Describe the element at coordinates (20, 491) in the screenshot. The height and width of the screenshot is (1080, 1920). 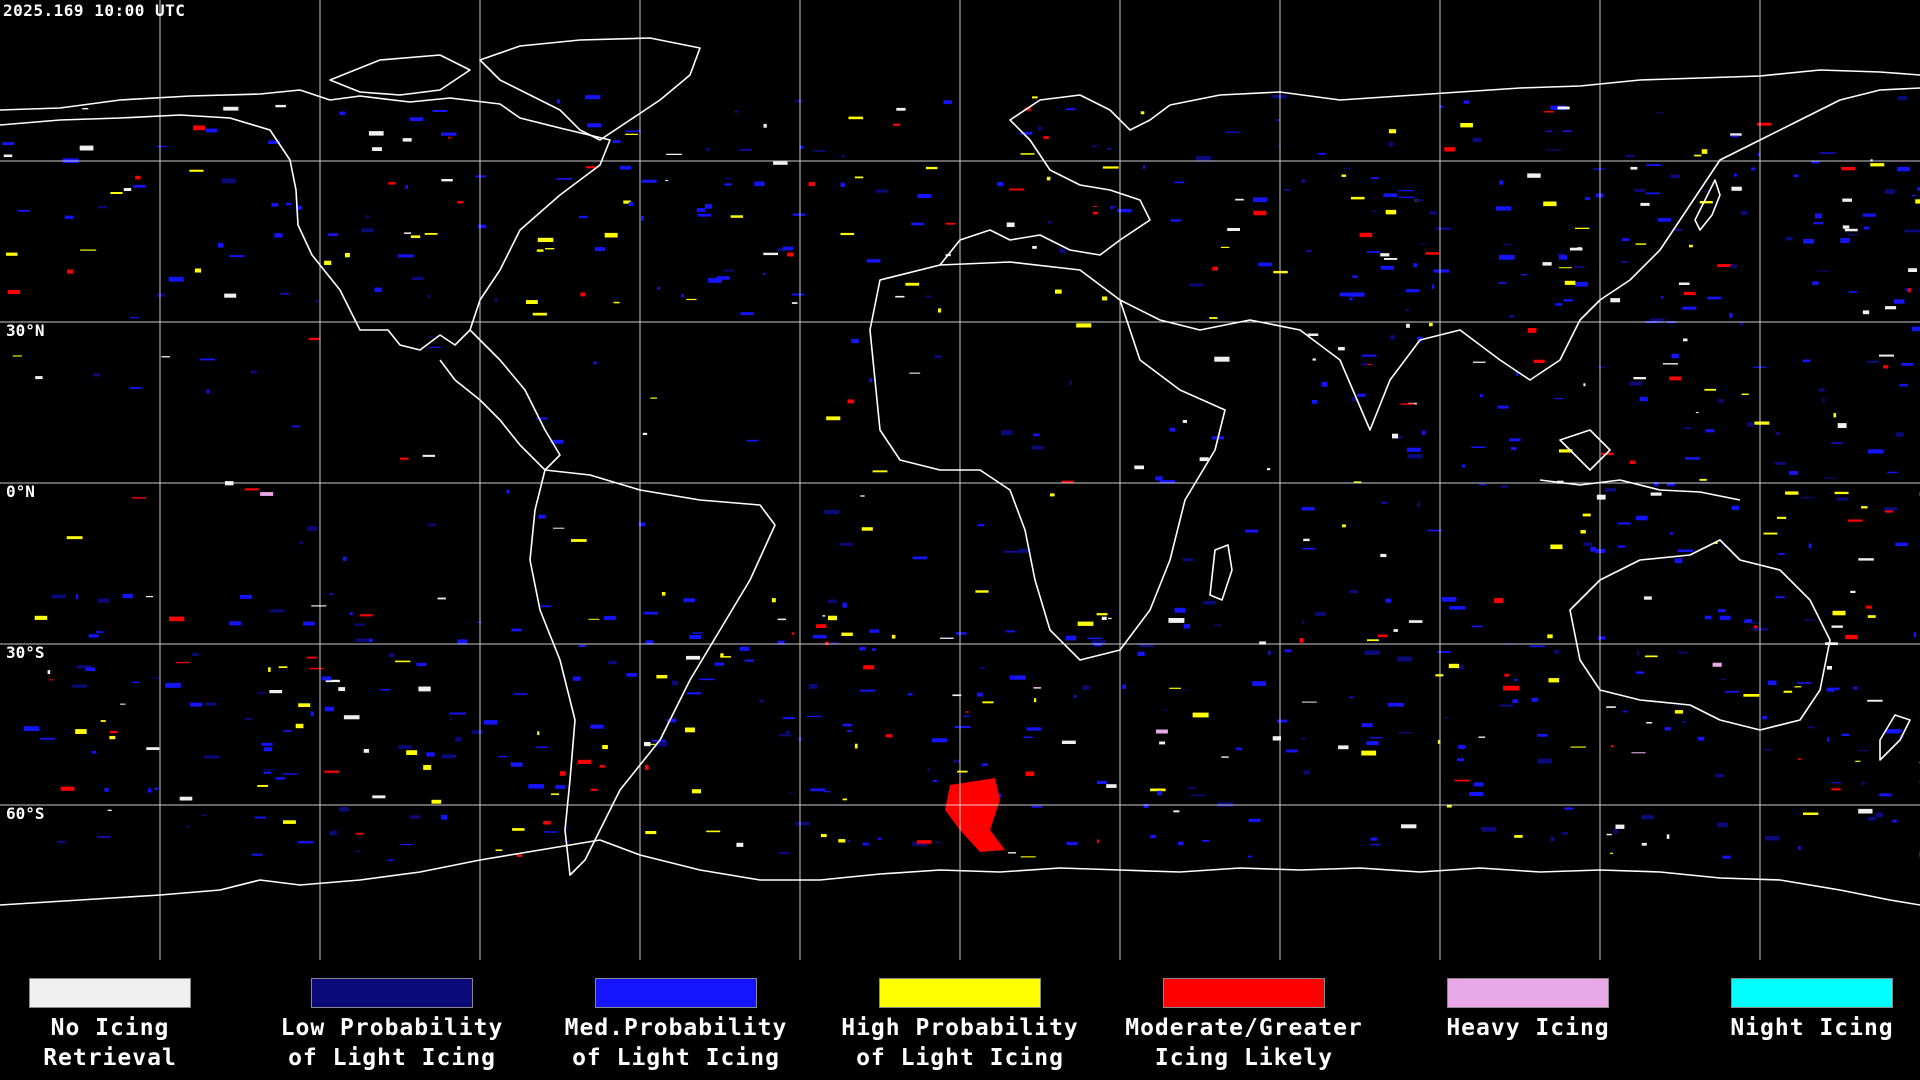
I see `lat-label-0n: 0°N` at that location.